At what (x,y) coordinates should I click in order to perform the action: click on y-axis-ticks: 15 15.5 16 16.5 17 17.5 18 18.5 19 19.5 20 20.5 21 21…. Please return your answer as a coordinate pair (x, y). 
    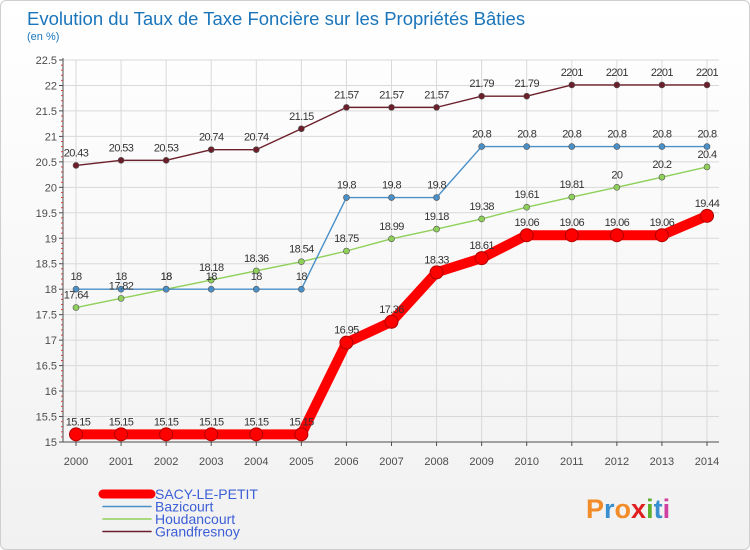
    Looking at the image, I should click on (49, 252).